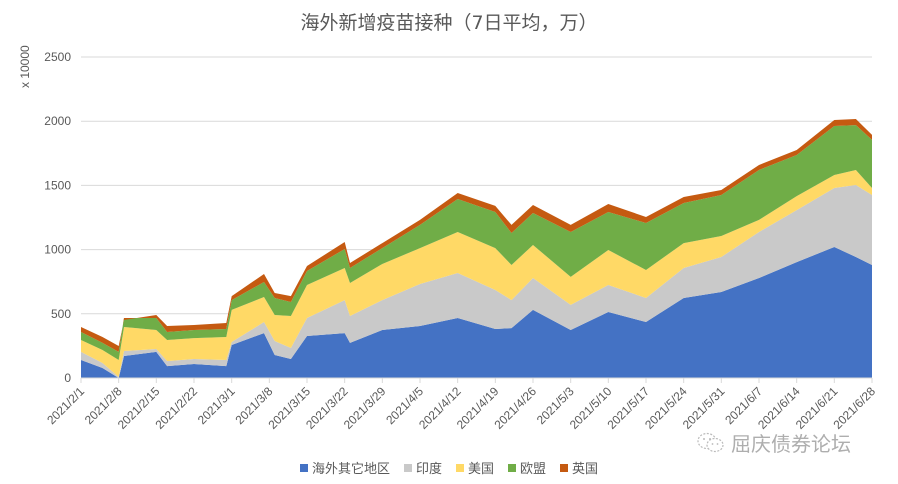 Image resolution: width=898 pixels, height=484 pixels. What do you see at coordinates (67, 378) in the screenshot?
I see `y-tick-label: 0` at bounding box center [67, 378].